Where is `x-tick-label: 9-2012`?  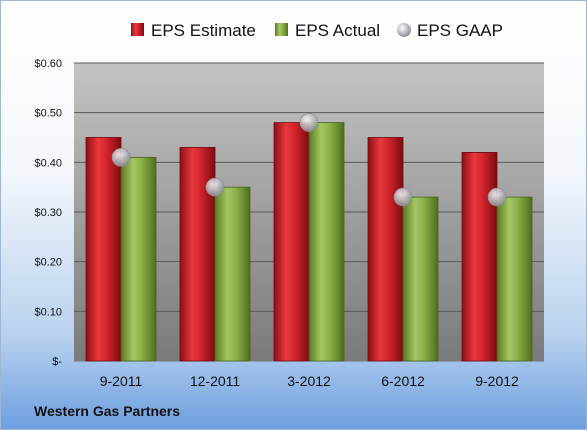 x-tick-label: 9-2012 is located at coordinates (497, 381).